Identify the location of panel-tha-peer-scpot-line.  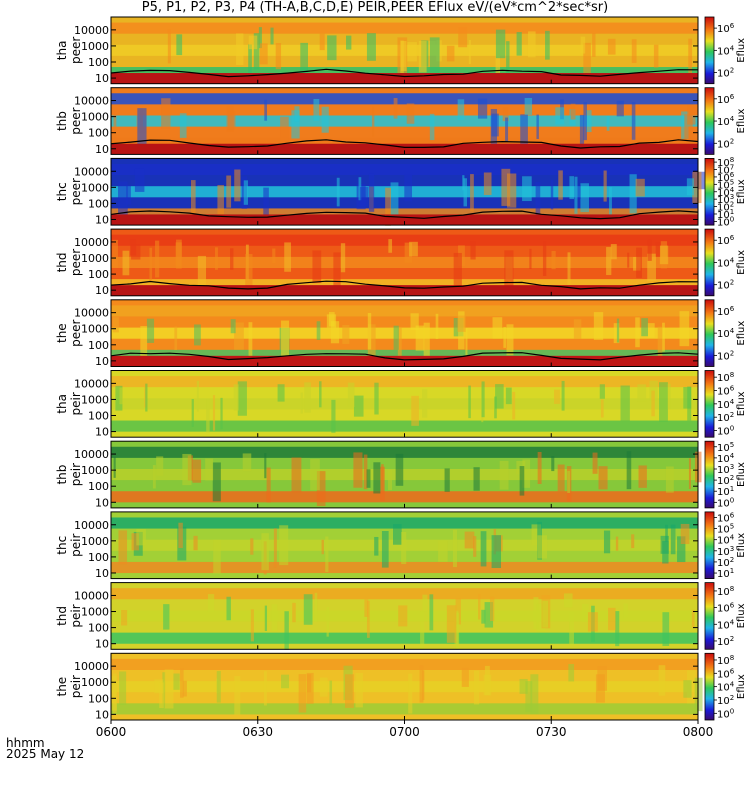
(404, 73).